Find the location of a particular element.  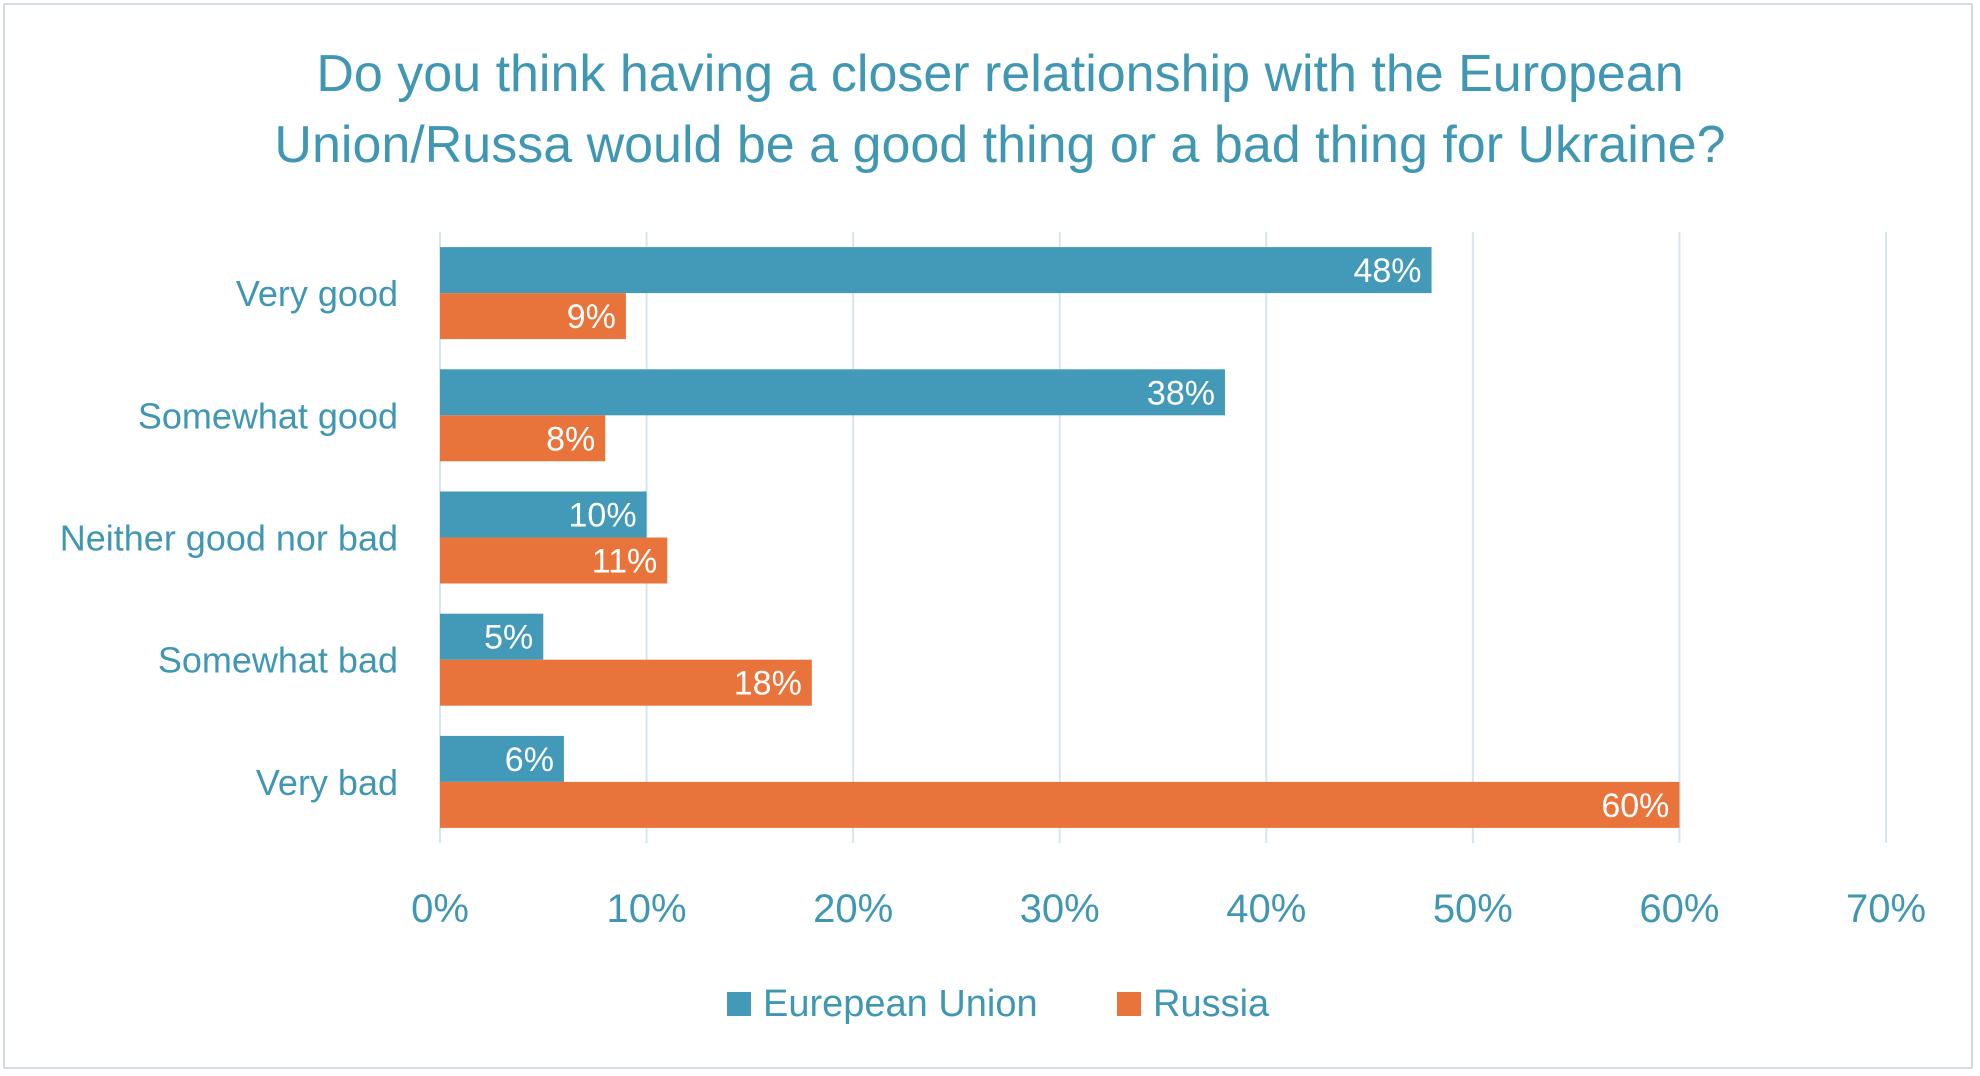

category-label-2: Neither good nor bad is located at coordinates (229, 538).